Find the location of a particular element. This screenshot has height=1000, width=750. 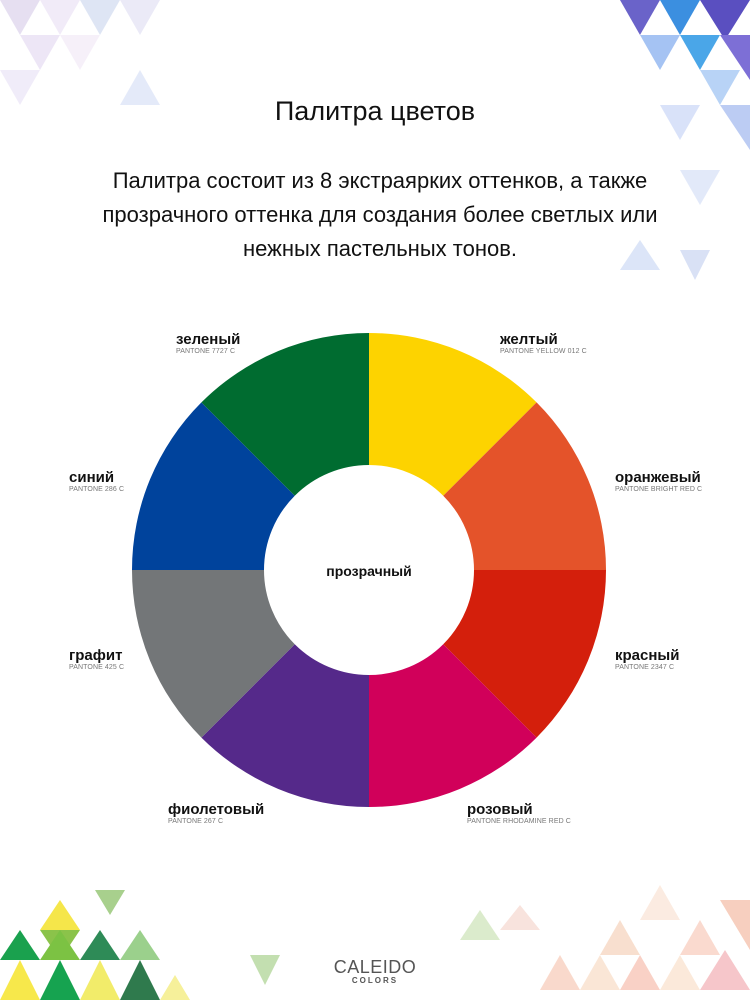

color-name: синий is located at coordinates (92, 477).